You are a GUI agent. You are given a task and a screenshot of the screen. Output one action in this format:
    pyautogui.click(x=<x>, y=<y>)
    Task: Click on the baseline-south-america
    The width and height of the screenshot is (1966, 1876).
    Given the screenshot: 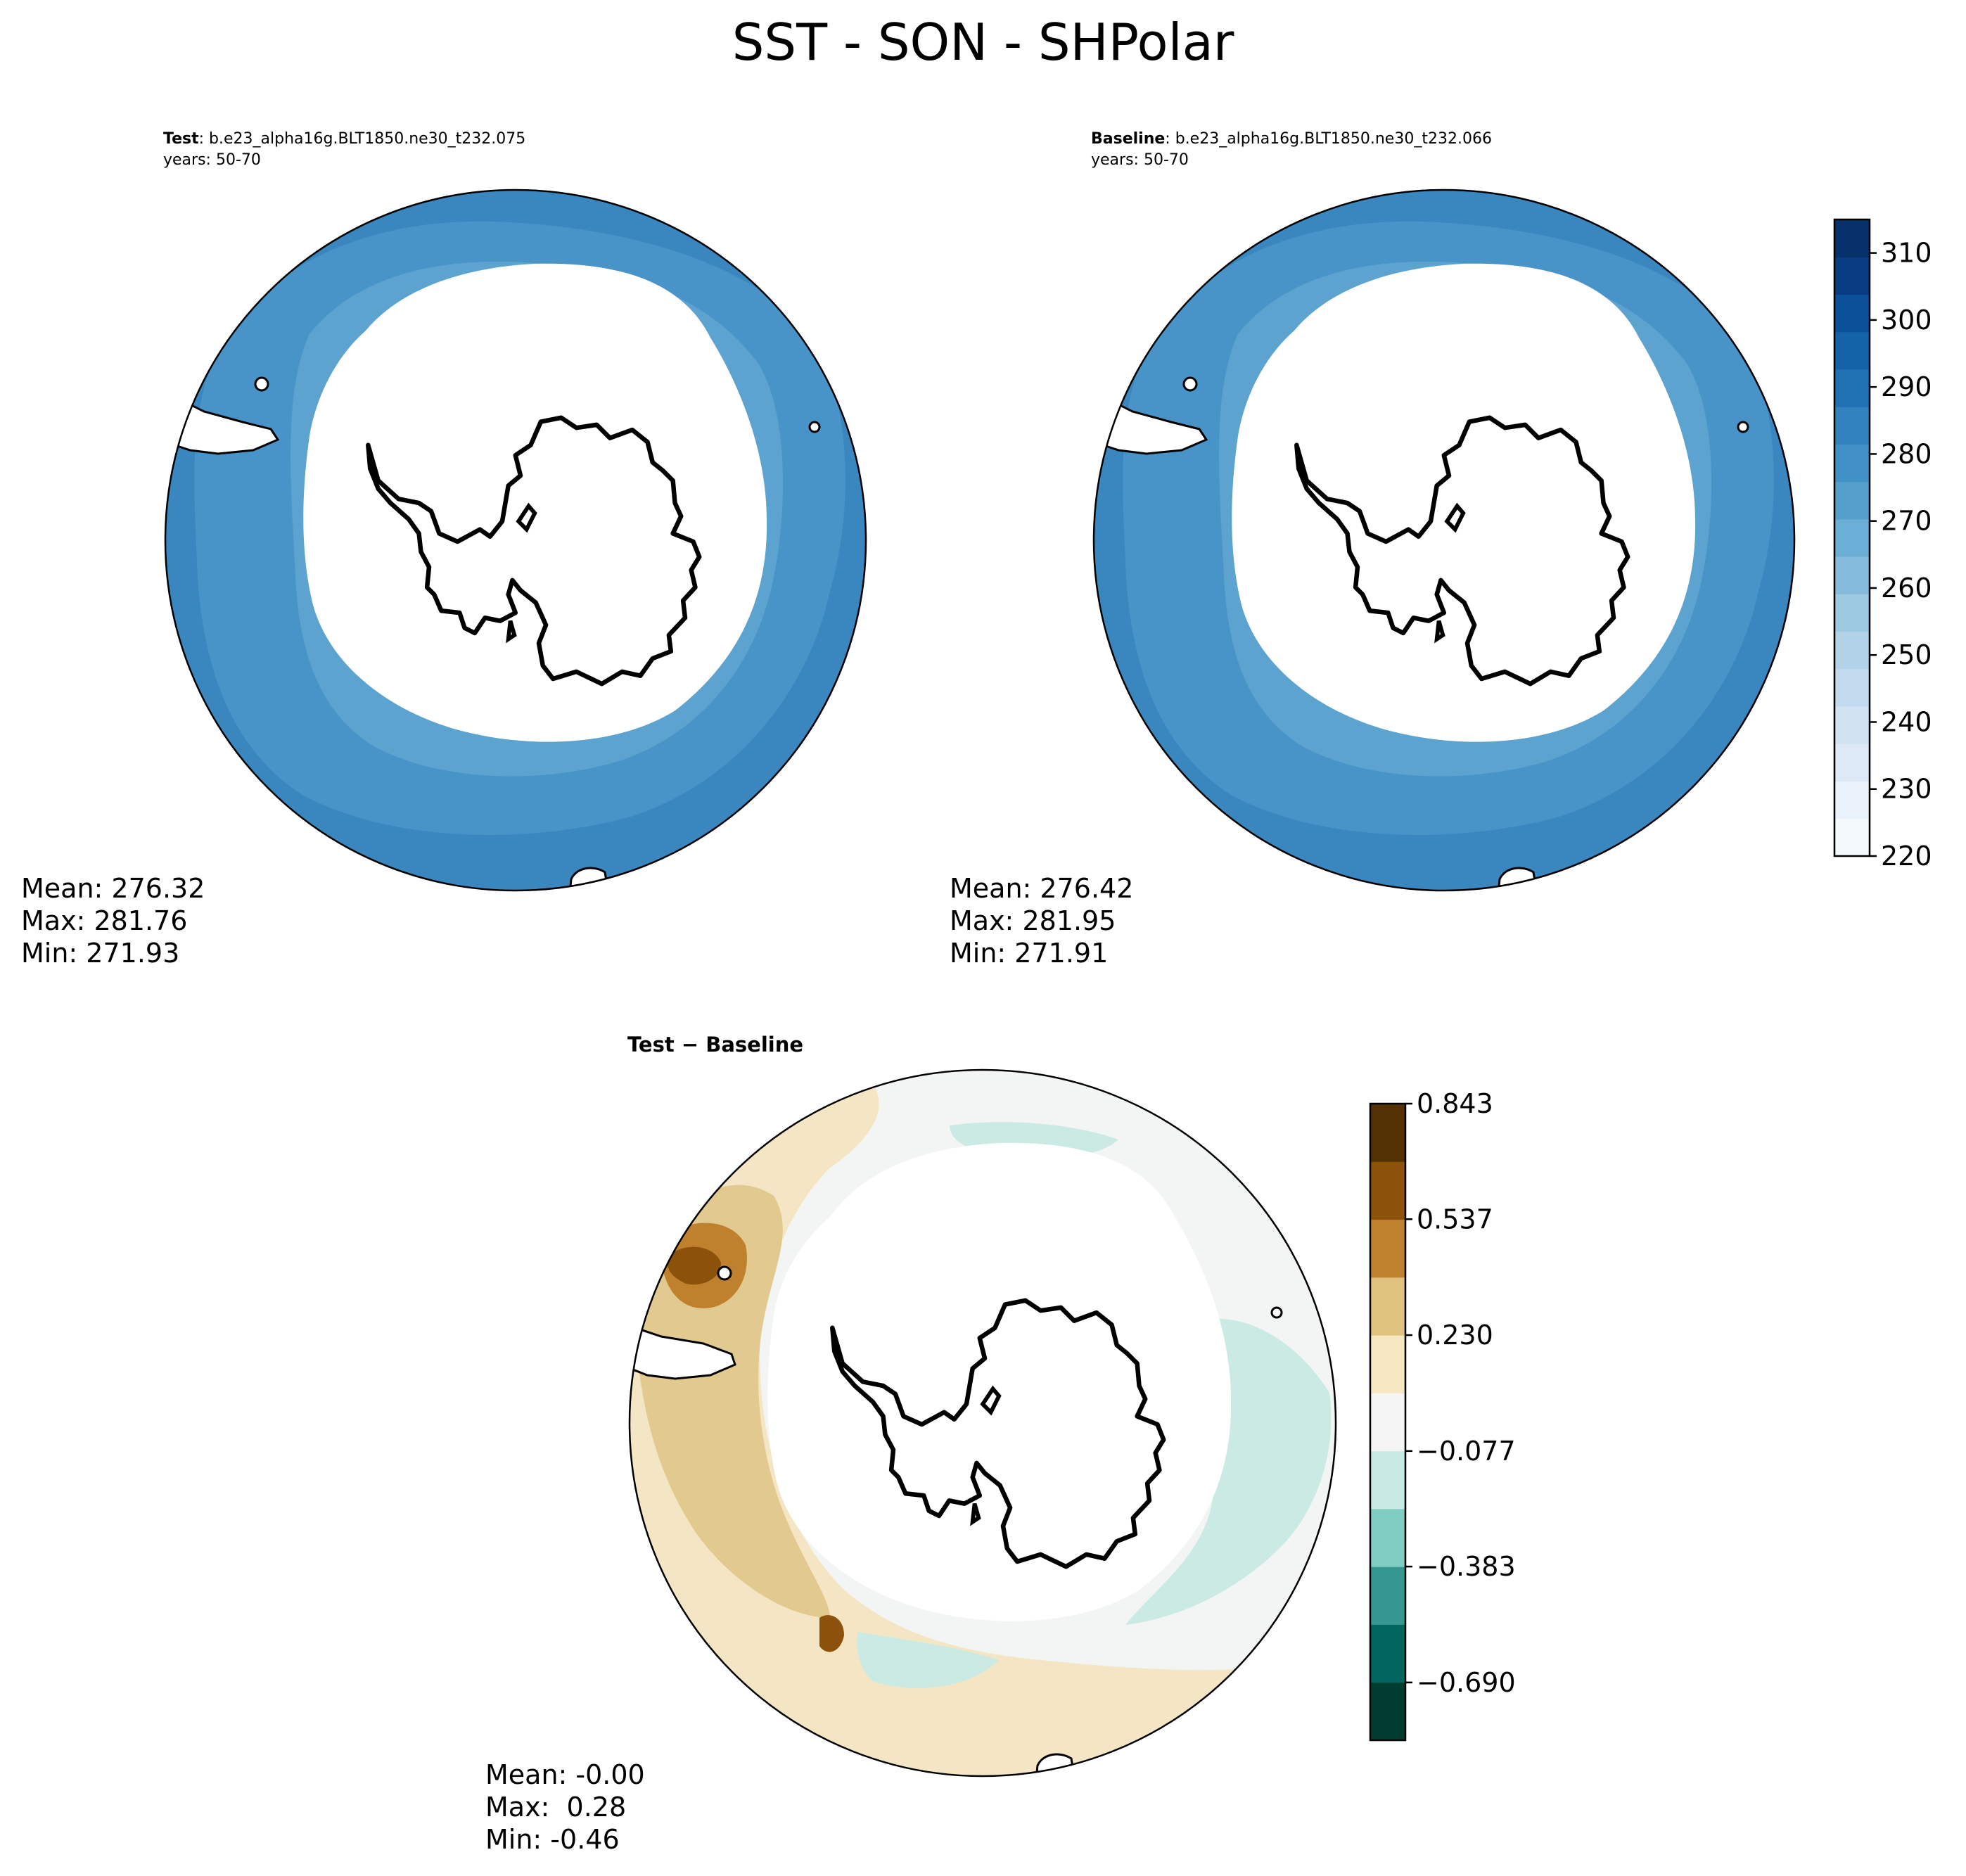 What is the action you would take?
    pyautogui.click(x=1152, y=423)
    